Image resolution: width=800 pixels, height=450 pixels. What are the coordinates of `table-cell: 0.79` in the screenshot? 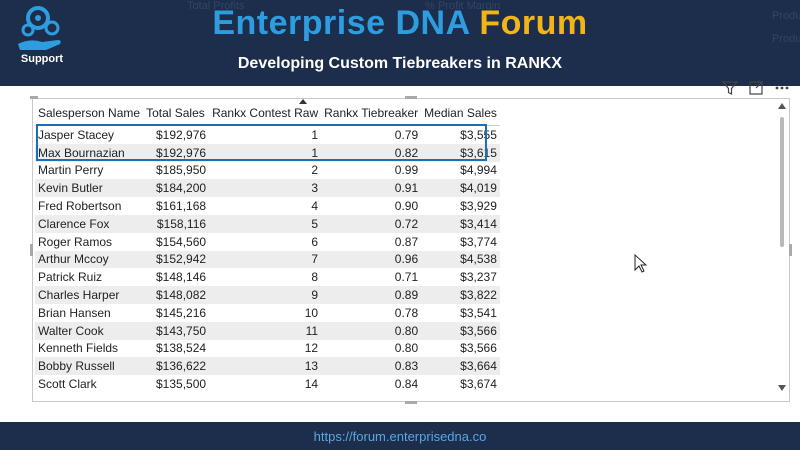 It's located at (406, 134).